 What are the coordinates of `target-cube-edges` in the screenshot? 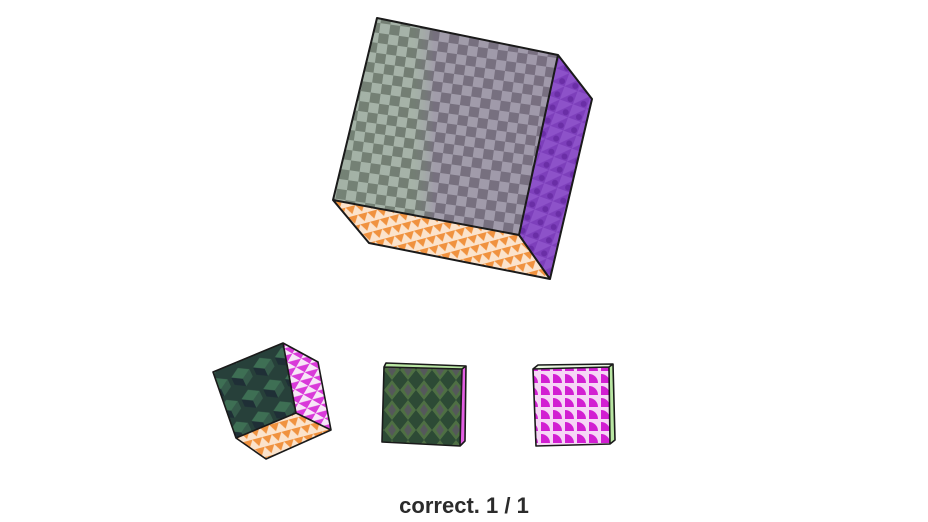 It's located at (462, 148).